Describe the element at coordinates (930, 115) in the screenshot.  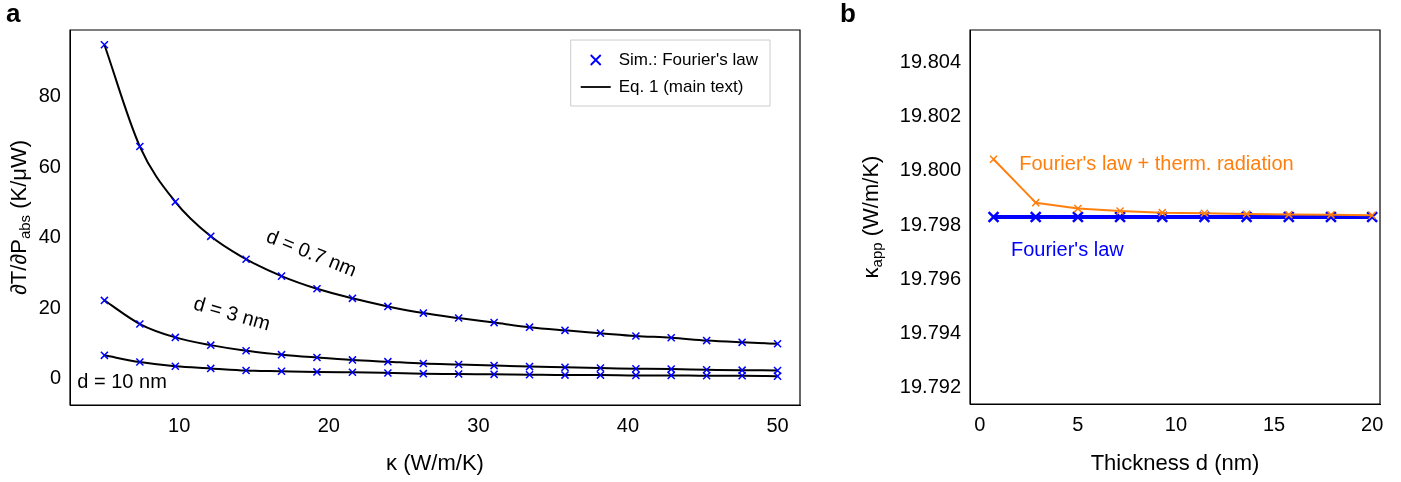
I see `y-tick-label: 19.802` at that location.